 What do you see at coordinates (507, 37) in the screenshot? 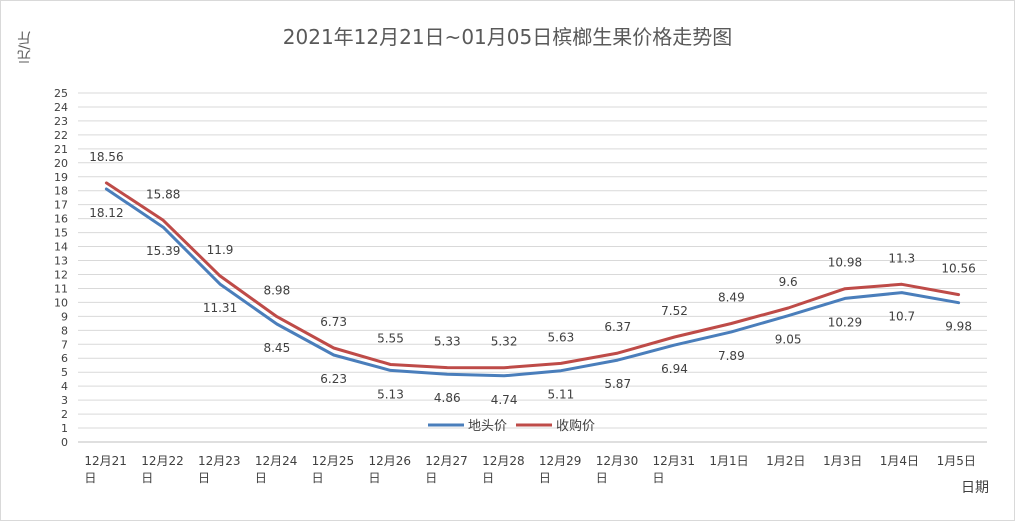
I see `chart-title: 2021年12月21日~01月05日槟榔生果价格走势图` at bounding box center [507, 37].